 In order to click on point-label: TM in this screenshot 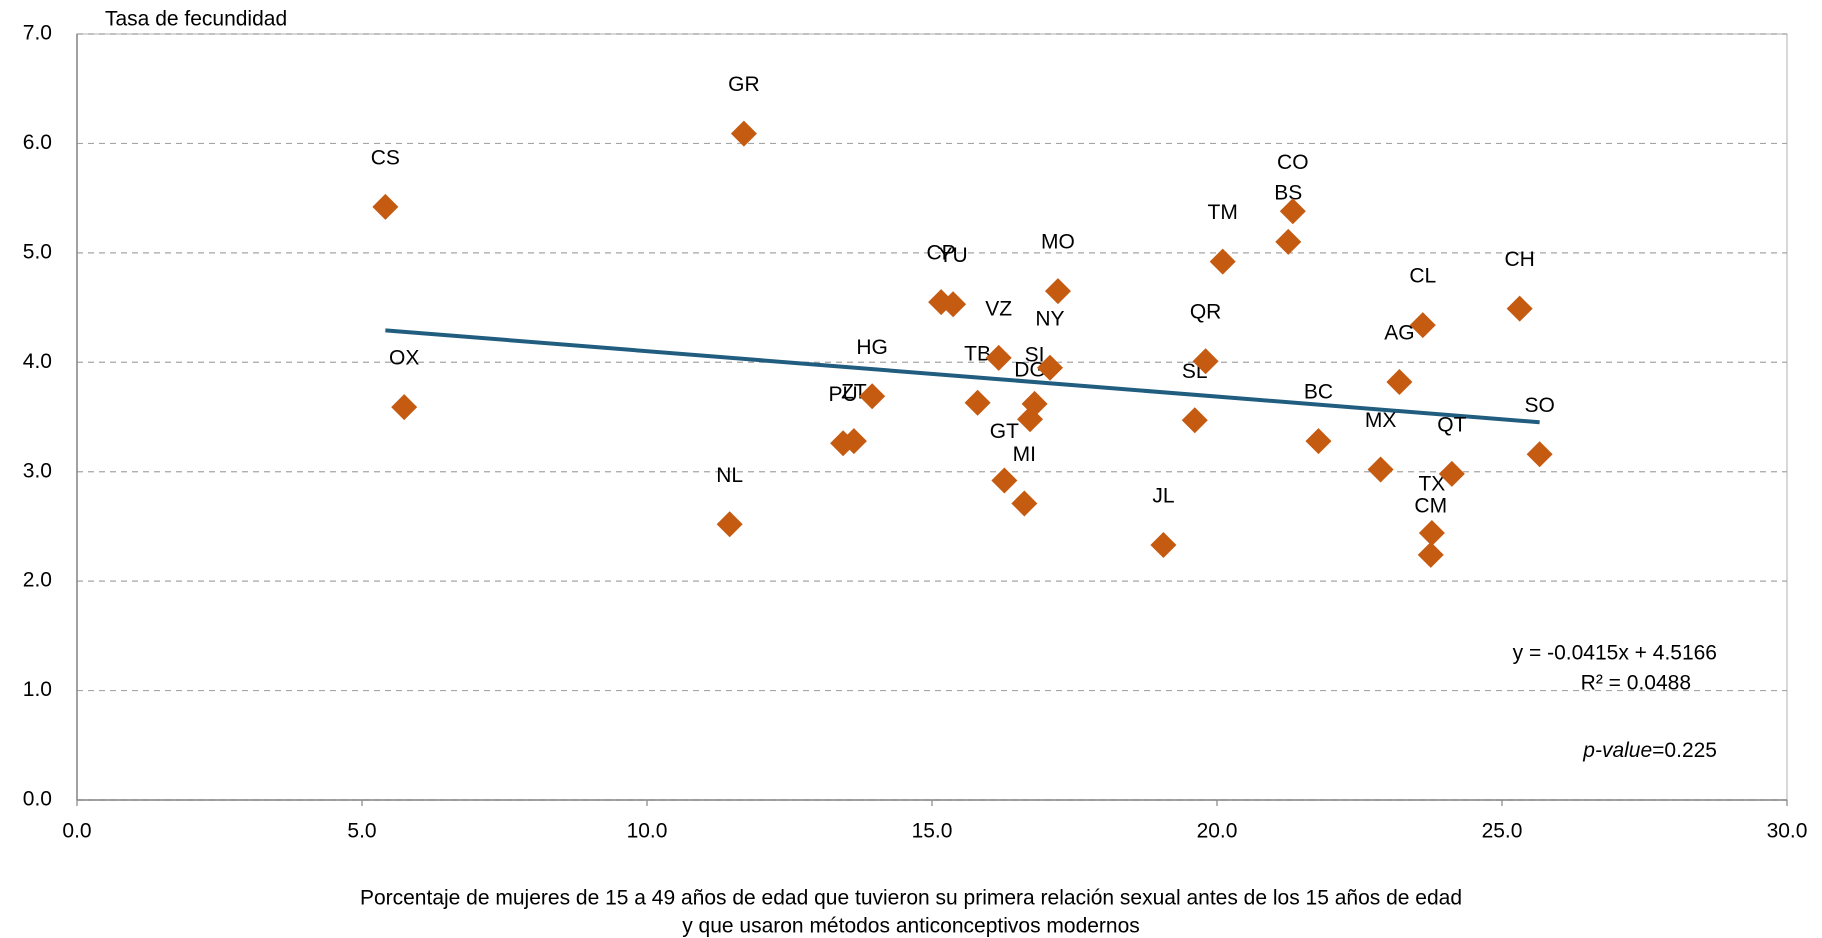, I will do `click(1223, 212)`.